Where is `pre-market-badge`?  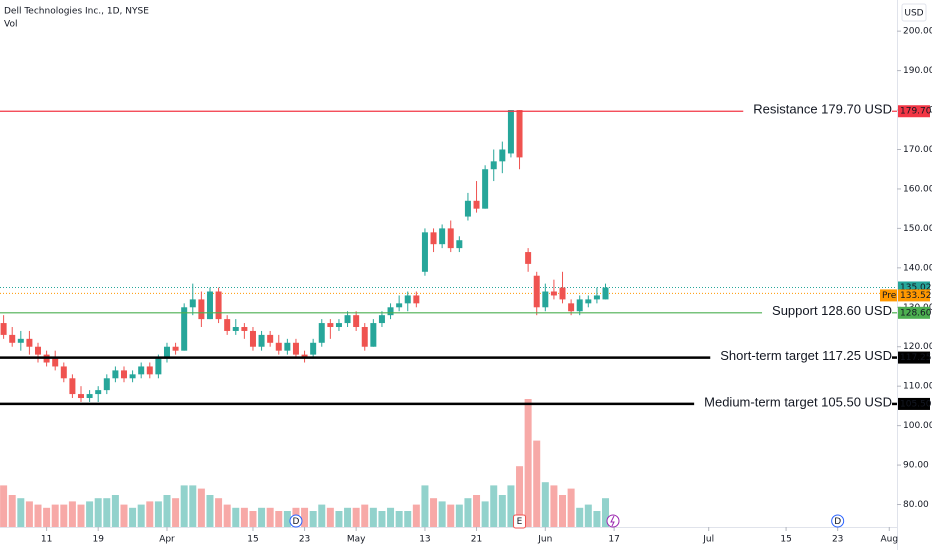
pre-market-badge is located at coordinates (914, 295).